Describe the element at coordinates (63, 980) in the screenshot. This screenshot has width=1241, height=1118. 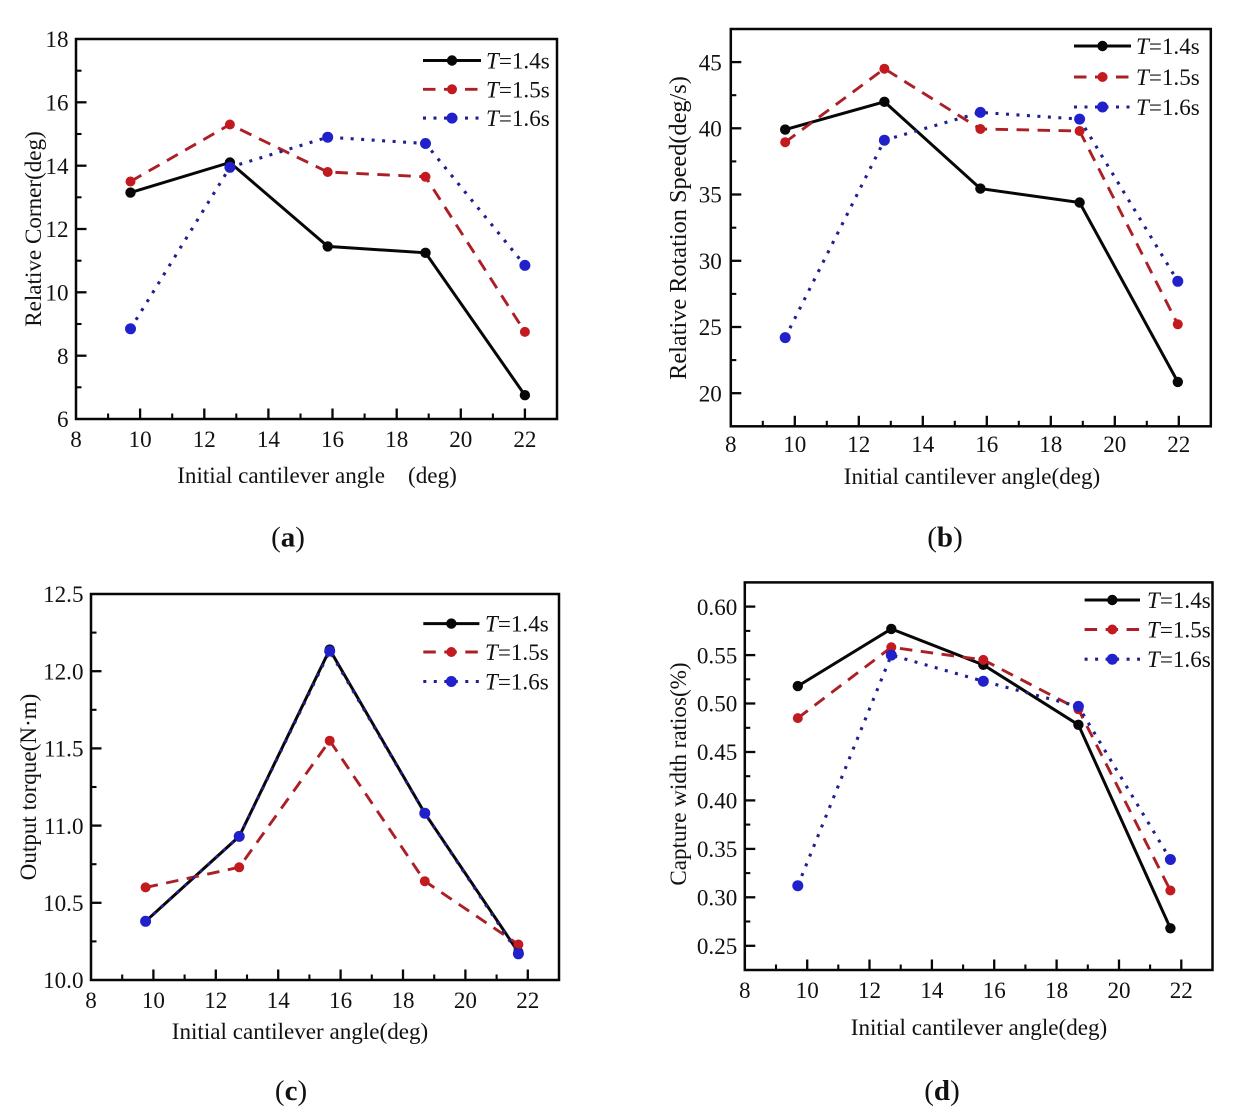
I see `svg-text: 10.0` at that location.